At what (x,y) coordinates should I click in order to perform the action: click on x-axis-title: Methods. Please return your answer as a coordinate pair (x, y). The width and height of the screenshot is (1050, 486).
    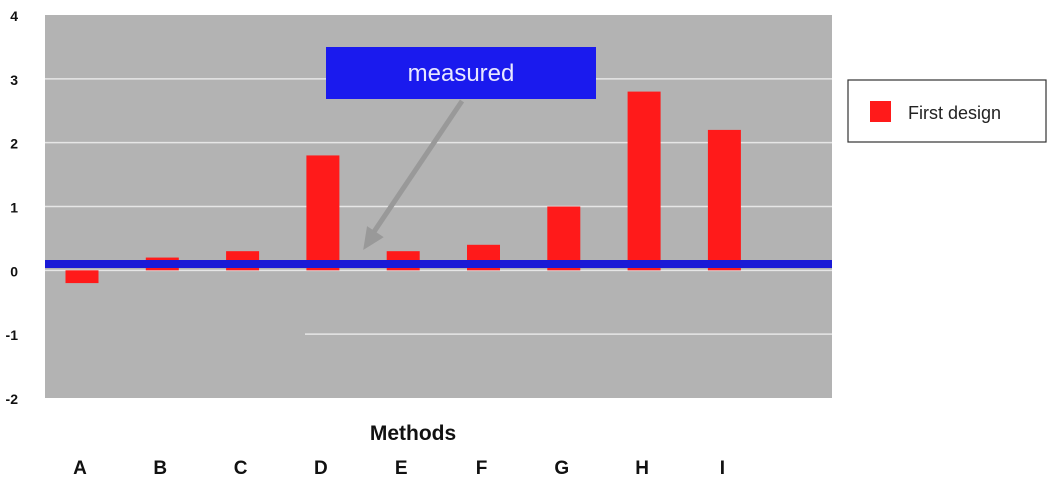
    Looking at the image, I should click on (413, 433).